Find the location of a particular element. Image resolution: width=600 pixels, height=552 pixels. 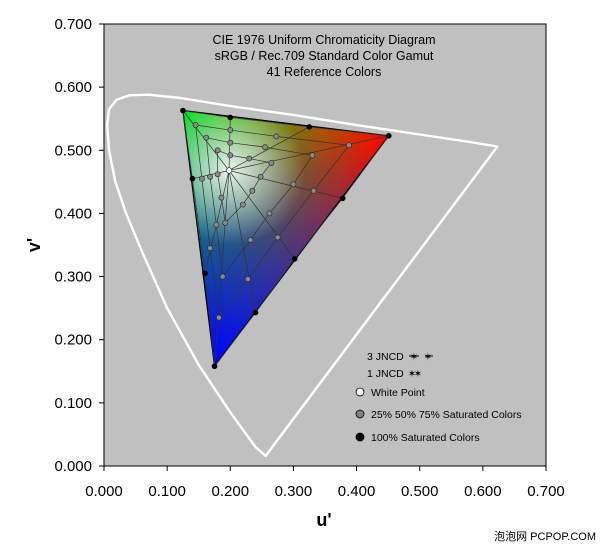

x-tick-label-1: 0.100 is located at coordinates (167, 491).